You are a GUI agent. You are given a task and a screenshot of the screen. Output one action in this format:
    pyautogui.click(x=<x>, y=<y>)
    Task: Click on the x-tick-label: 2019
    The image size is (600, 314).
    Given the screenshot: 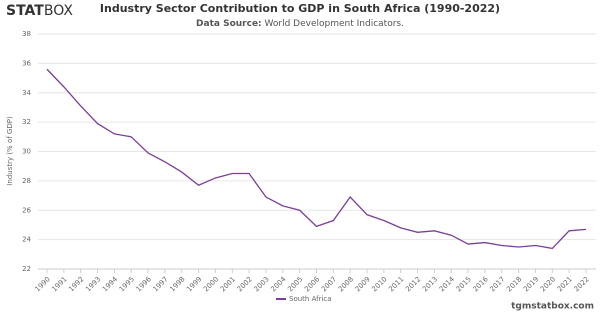 What is the action you would take?
    pyautogui.click(x=531, y=284)
    